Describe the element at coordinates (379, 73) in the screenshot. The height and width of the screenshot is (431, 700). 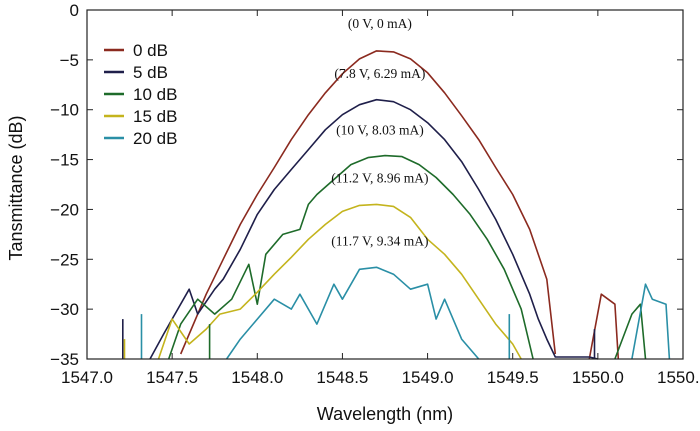
I see `peak-annotation-1: (7.8 V, 6.29 mA)` at that location.